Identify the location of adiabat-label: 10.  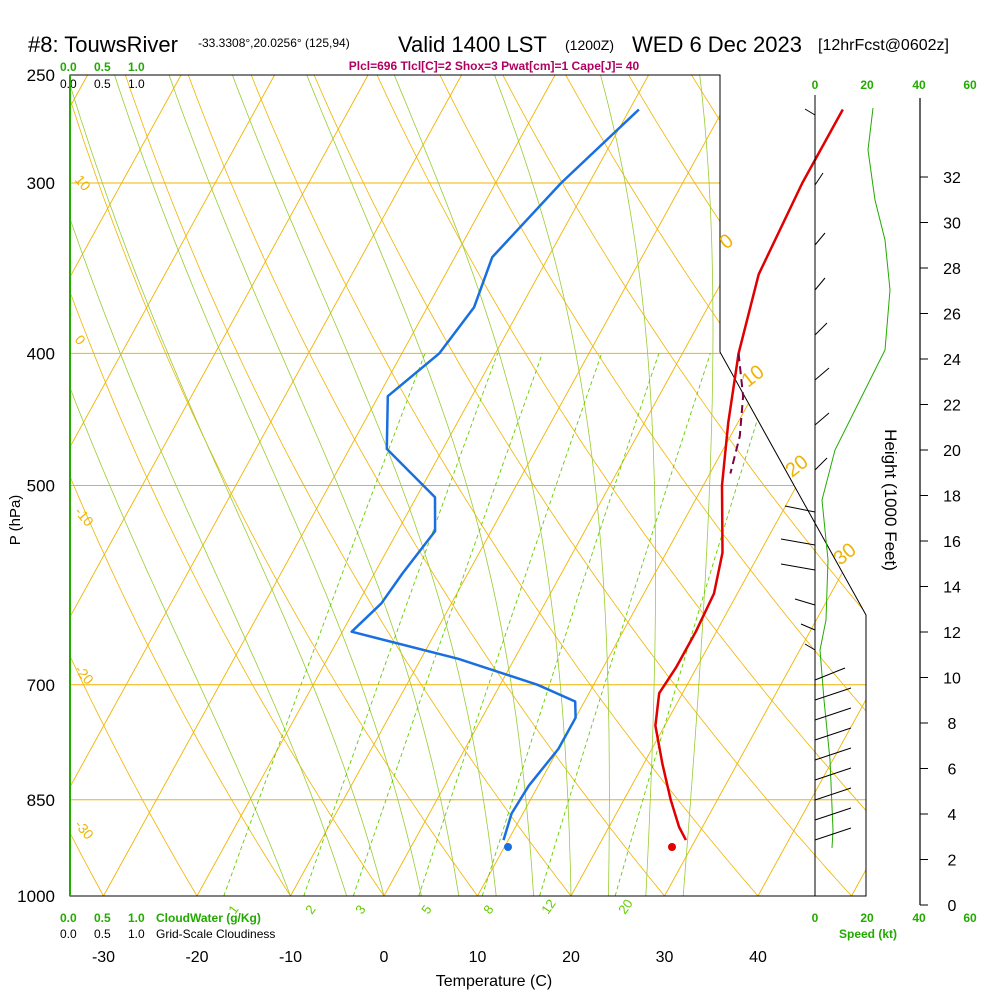
(83, 183).